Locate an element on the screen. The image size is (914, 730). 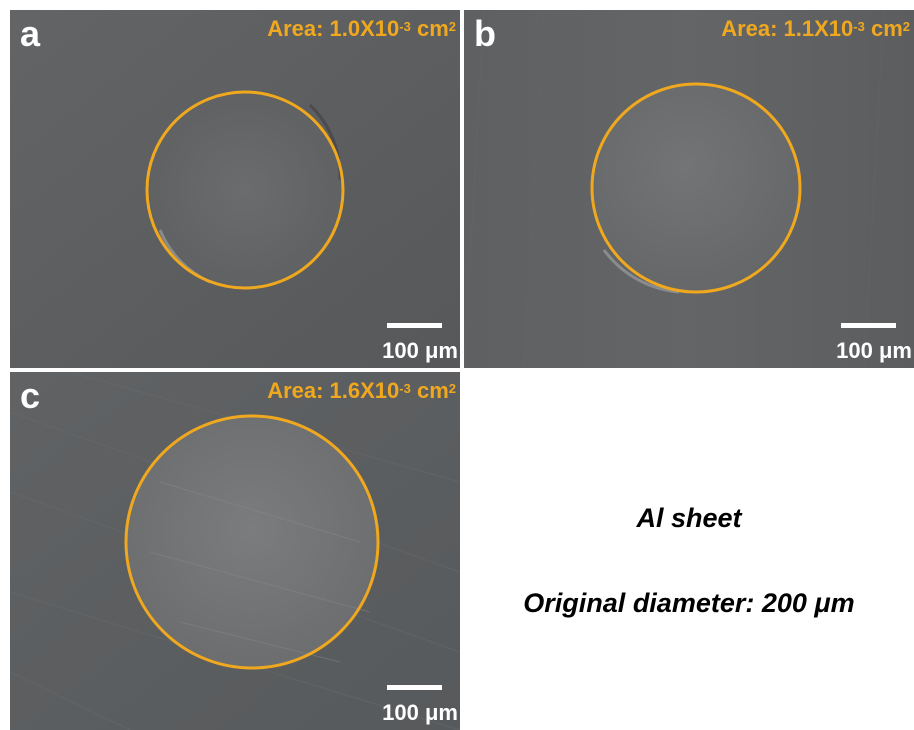
material-label: Al sheet is located at coordinates (689, 518).